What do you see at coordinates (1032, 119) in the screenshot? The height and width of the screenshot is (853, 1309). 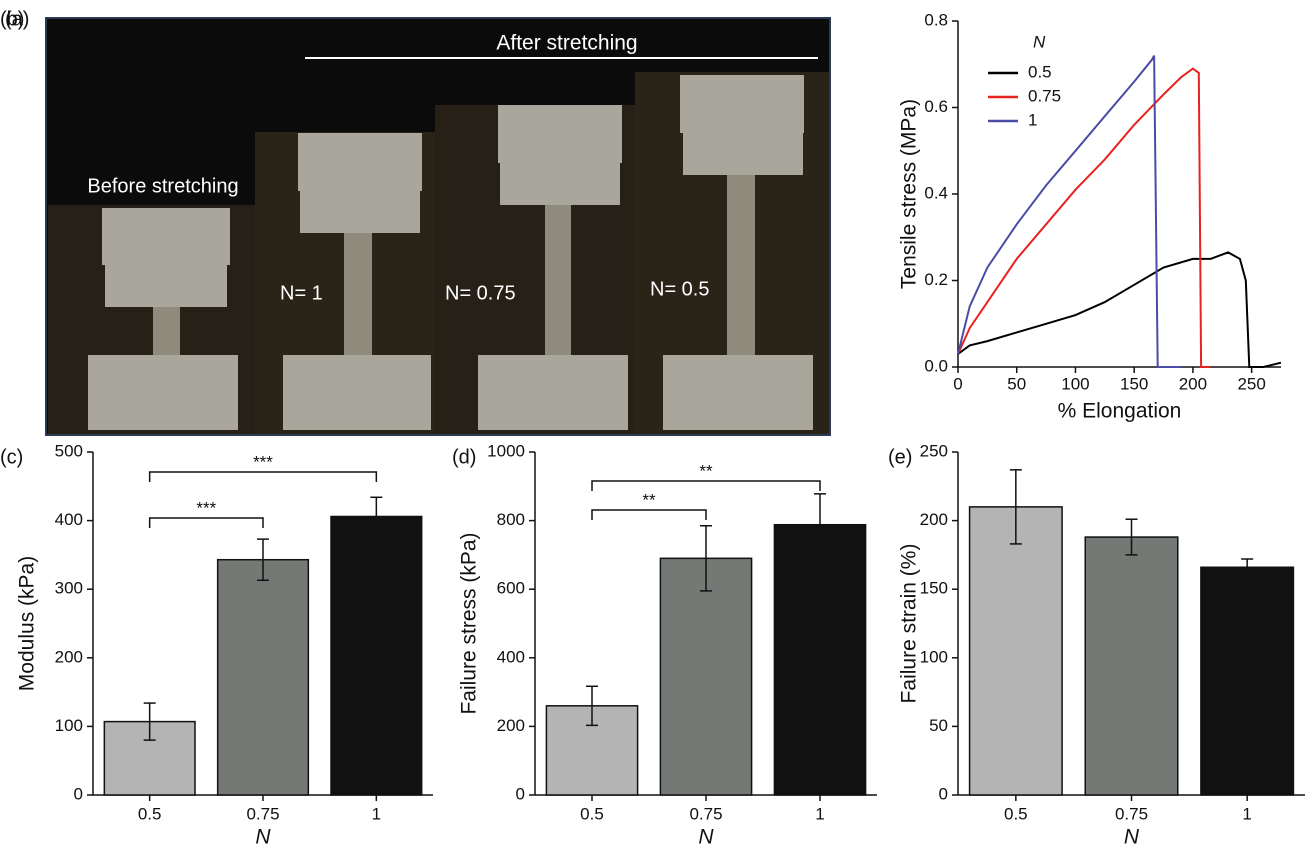 I see `legend-label: 1` at bounding box center [1032, 119].